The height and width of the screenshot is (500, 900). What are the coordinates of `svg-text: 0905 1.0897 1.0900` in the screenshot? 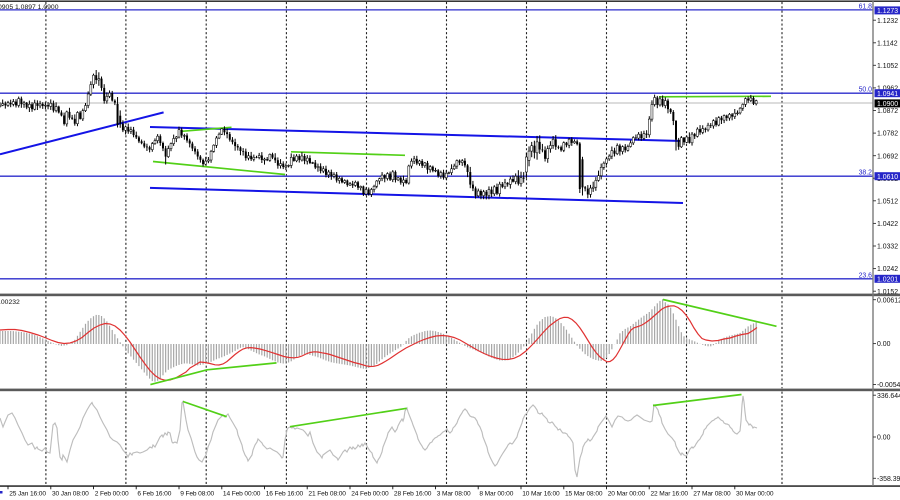 It's located at (29, 7).